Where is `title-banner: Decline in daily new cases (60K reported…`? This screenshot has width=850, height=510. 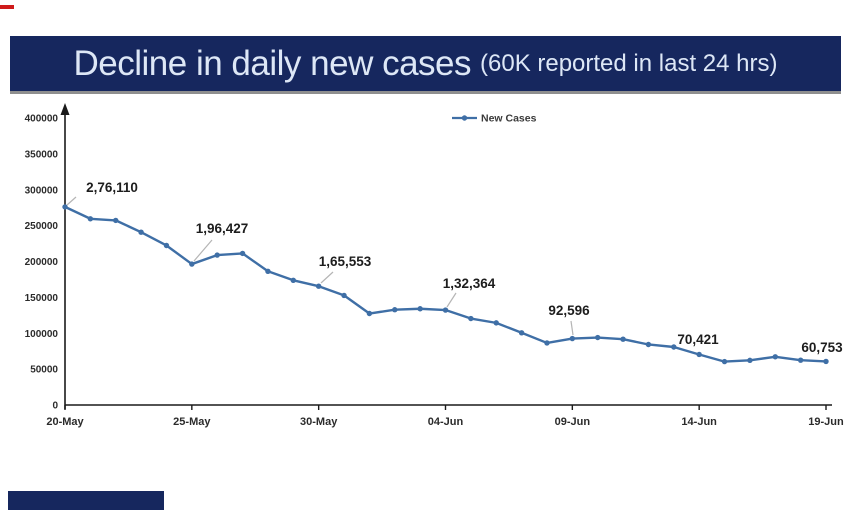 title-banner: Decline in daily new cases (60K reported… is located at coordinates (425, 65).